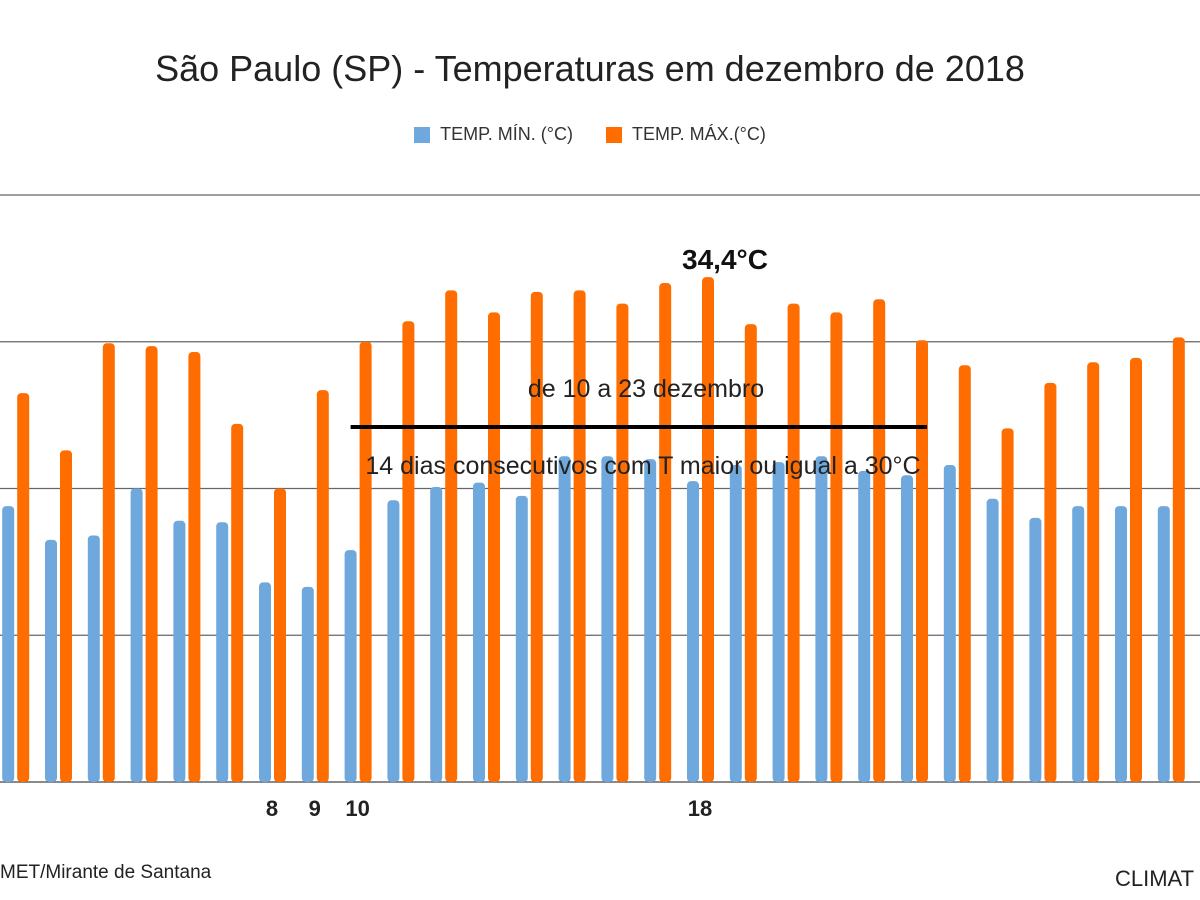 This screenshot has height=900, width=1200. Describe the element at coordinates (614, 134) in the screenshot. I see `legend-swatch-max` at that location.